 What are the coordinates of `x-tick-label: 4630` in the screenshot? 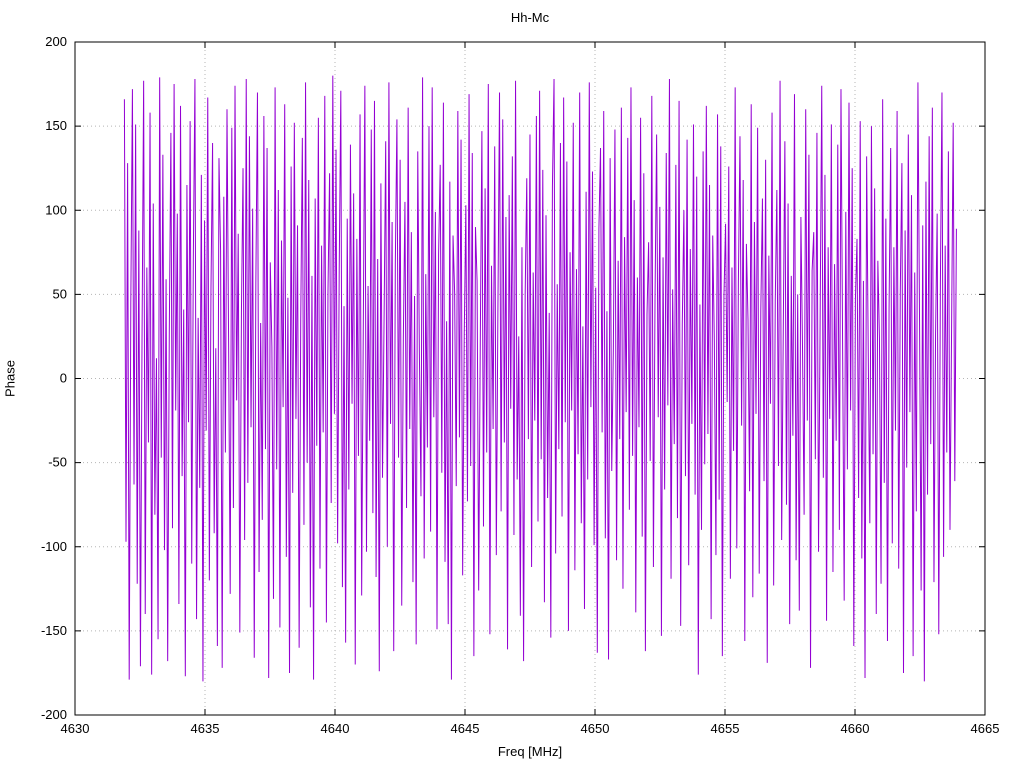 It's located at (75, 728).